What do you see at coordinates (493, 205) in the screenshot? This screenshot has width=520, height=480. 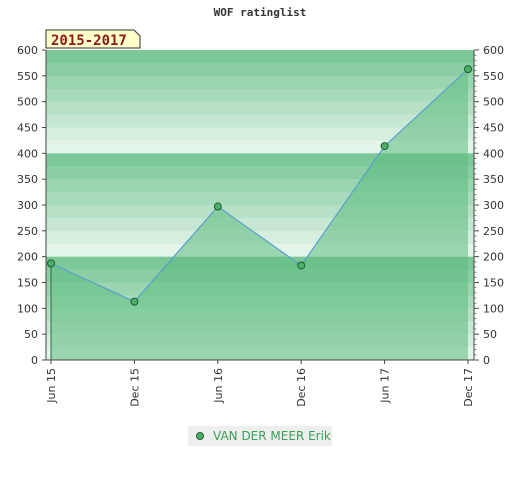 I see `y-tick-label-right: 300` at bounding box center [493, 205].